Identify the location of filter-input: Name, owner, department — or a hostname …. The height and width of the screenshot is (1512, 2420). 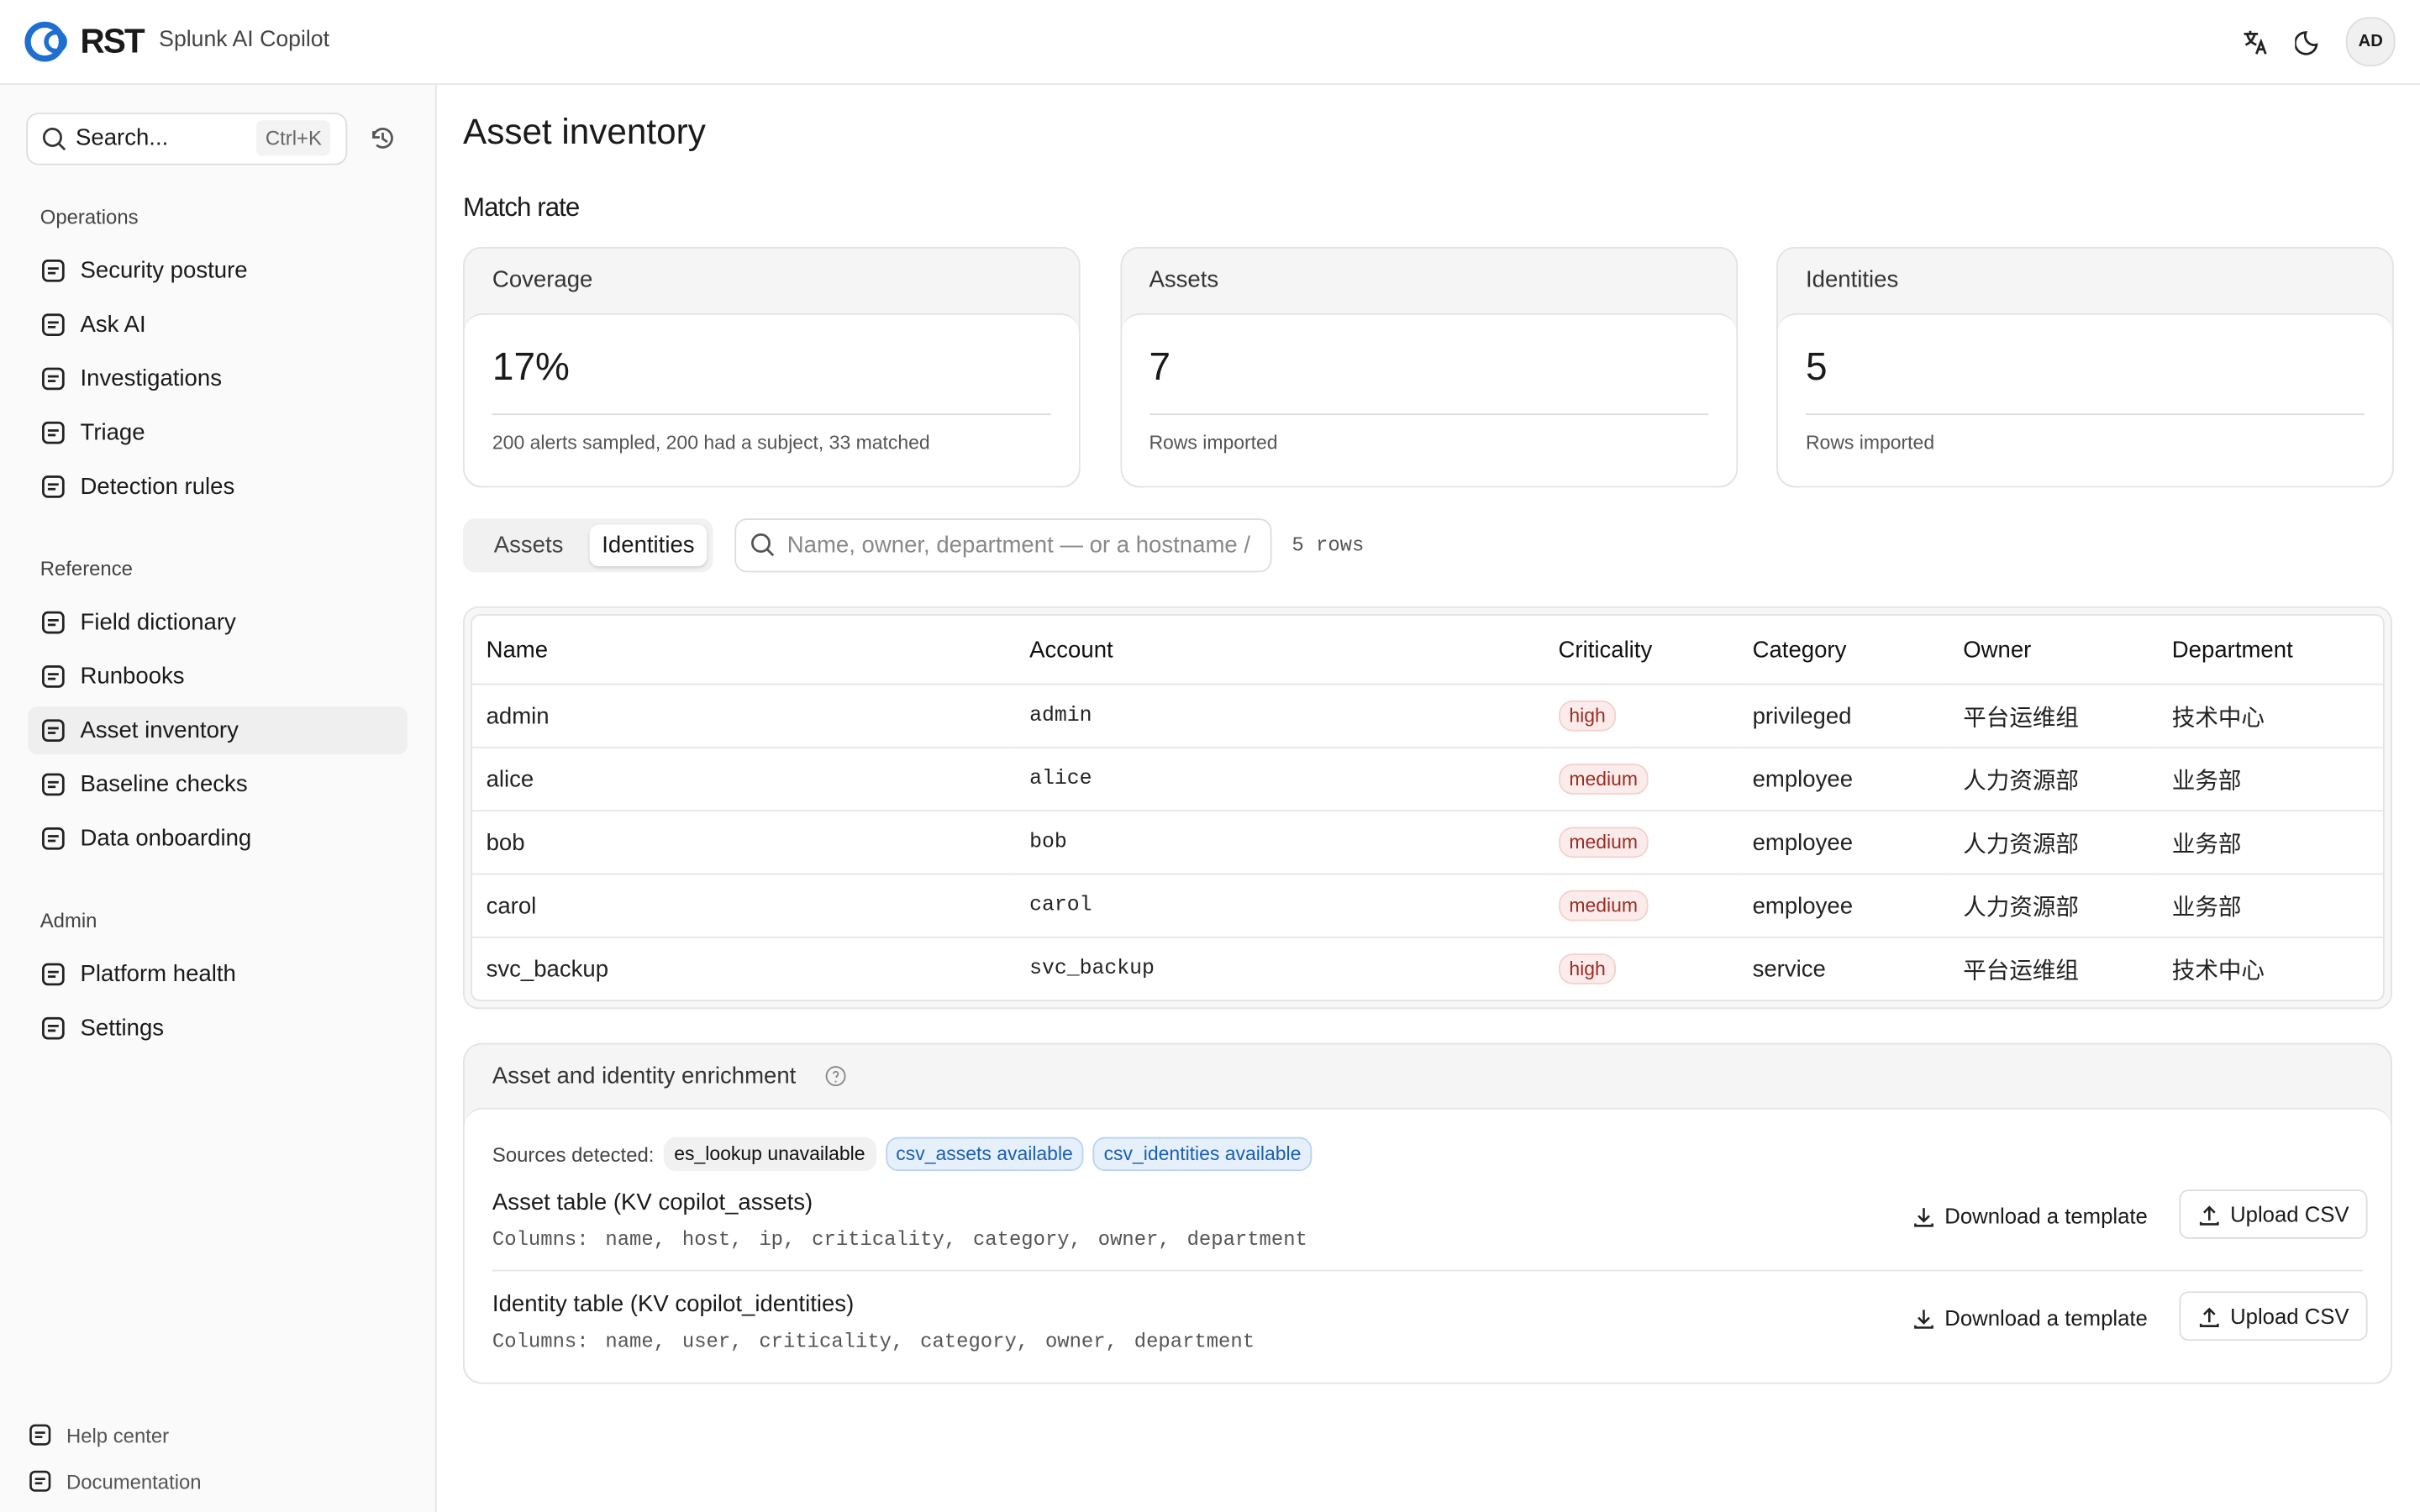
(1003, 545).